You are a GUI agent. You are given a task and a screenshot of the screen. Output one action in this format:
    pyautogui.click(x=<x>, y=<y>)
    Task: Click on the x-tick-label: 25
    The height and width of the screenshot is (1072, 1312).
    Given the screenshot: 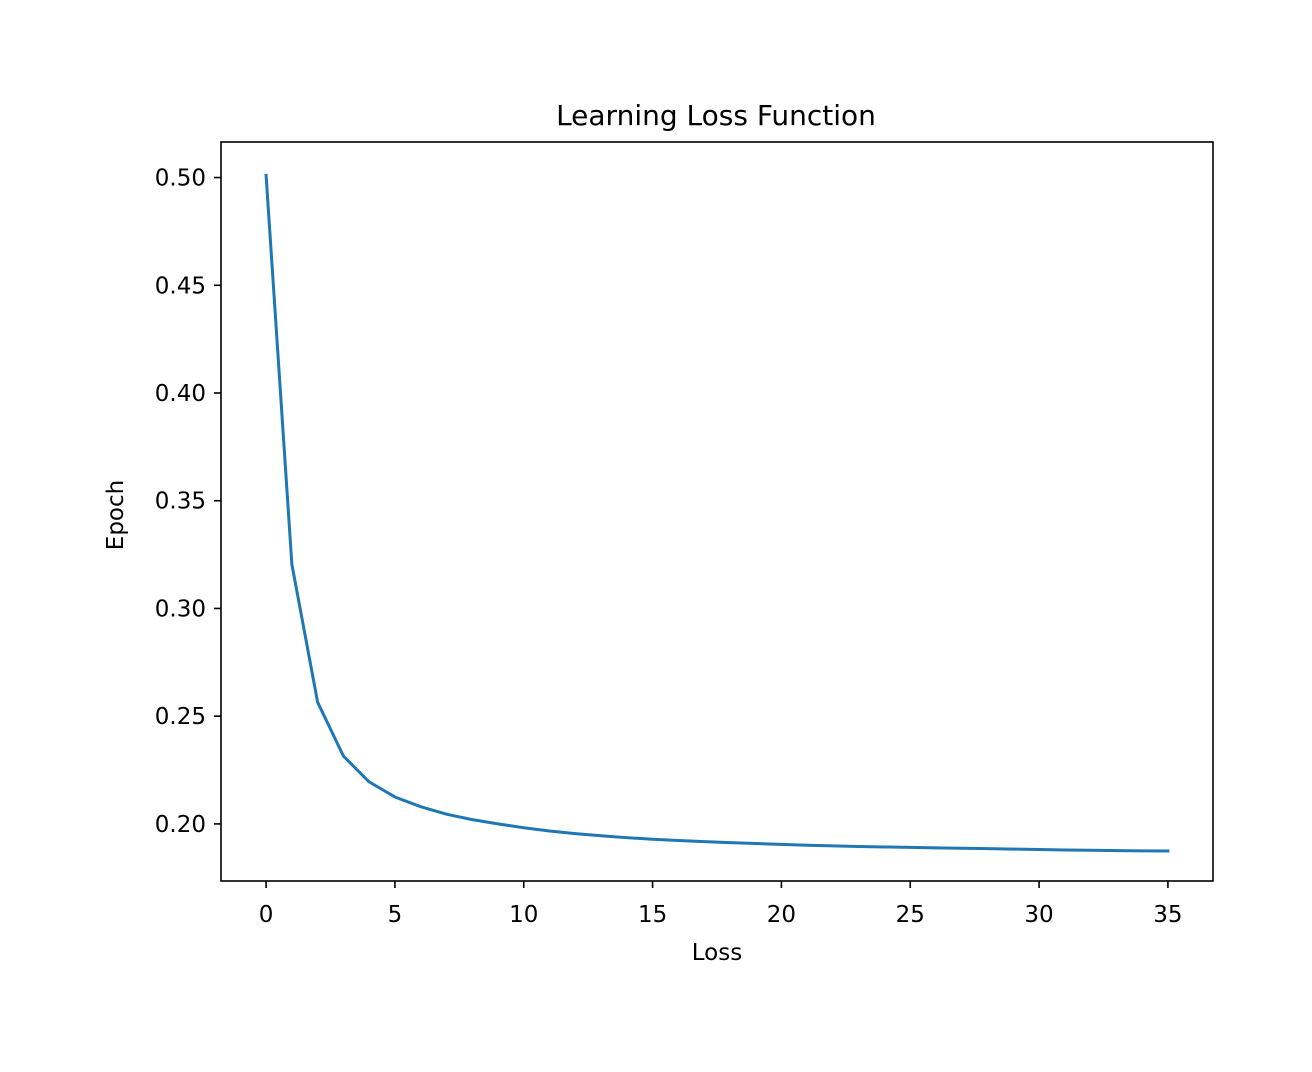 What is the action you would take?
    pyautogui.click(x=910, y=915)
    